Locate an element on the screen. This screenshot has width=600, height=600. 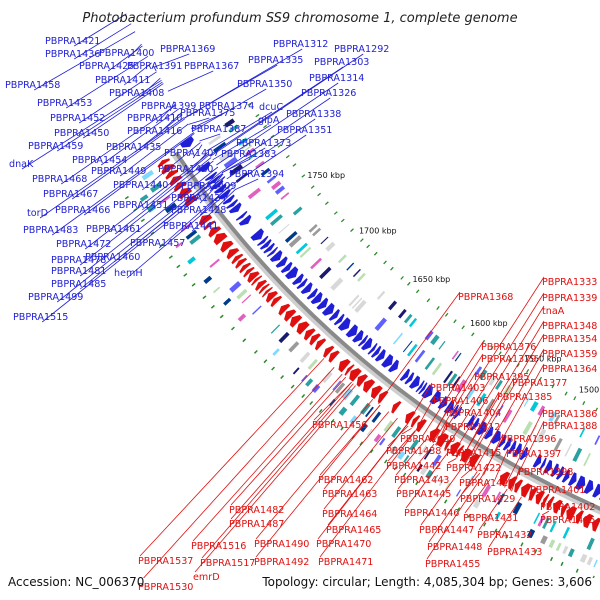
reverse-gene-label: PBPRA1432 is located at coordinates (504, 535).